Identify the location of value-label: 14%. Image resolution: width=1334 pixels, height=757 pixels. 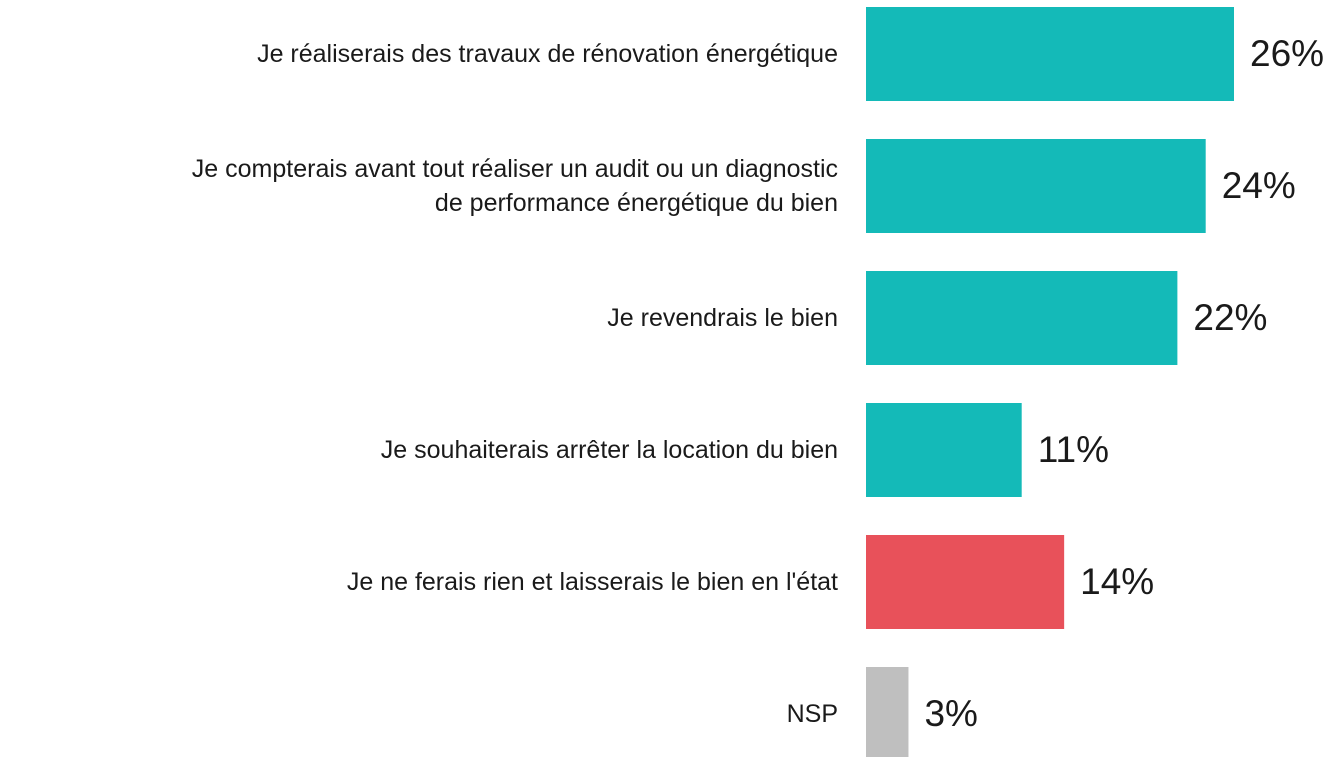
(1117, 581).